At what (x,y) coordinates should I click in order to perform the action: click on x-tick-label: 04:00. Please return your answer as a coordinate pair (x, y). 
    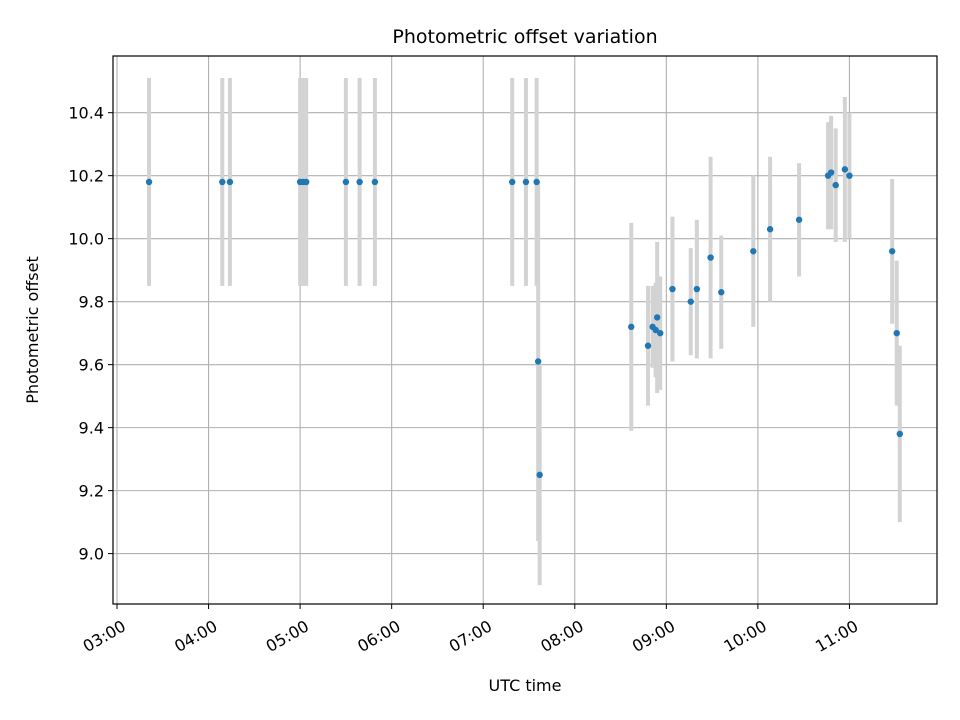
    Looking at the image, I should click on (195, 636).